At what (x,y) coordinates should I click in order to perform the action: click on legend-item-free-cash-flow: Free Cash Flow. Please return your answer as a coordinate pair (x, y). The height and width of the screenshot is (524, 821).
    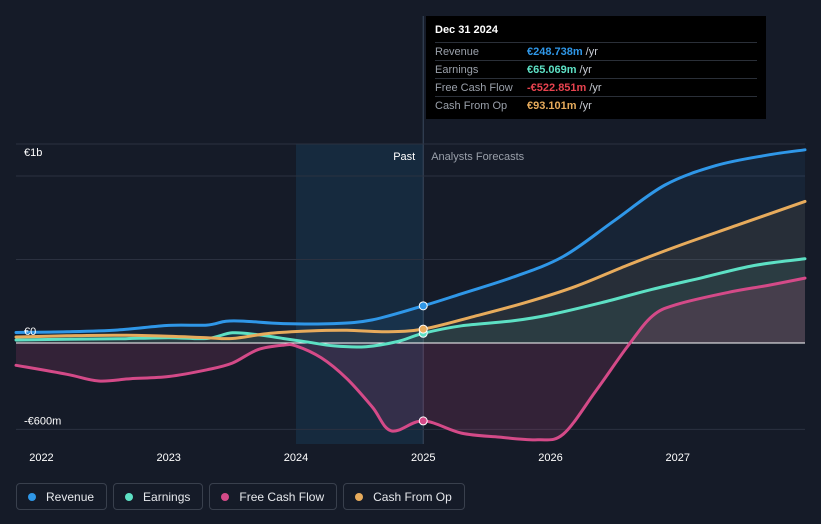
    Looking at the image, I should click on (273, 496).